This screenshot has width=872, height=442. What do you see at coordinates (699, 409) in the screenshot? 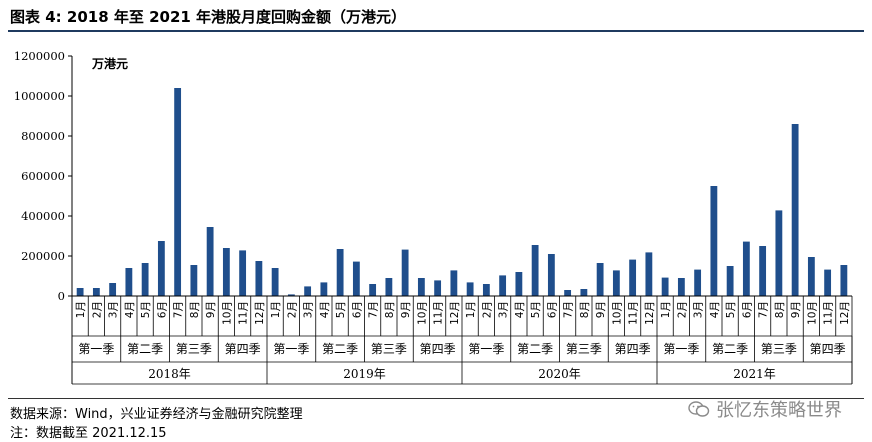
I see `wechat-icon` at bounding box center [699, 409].